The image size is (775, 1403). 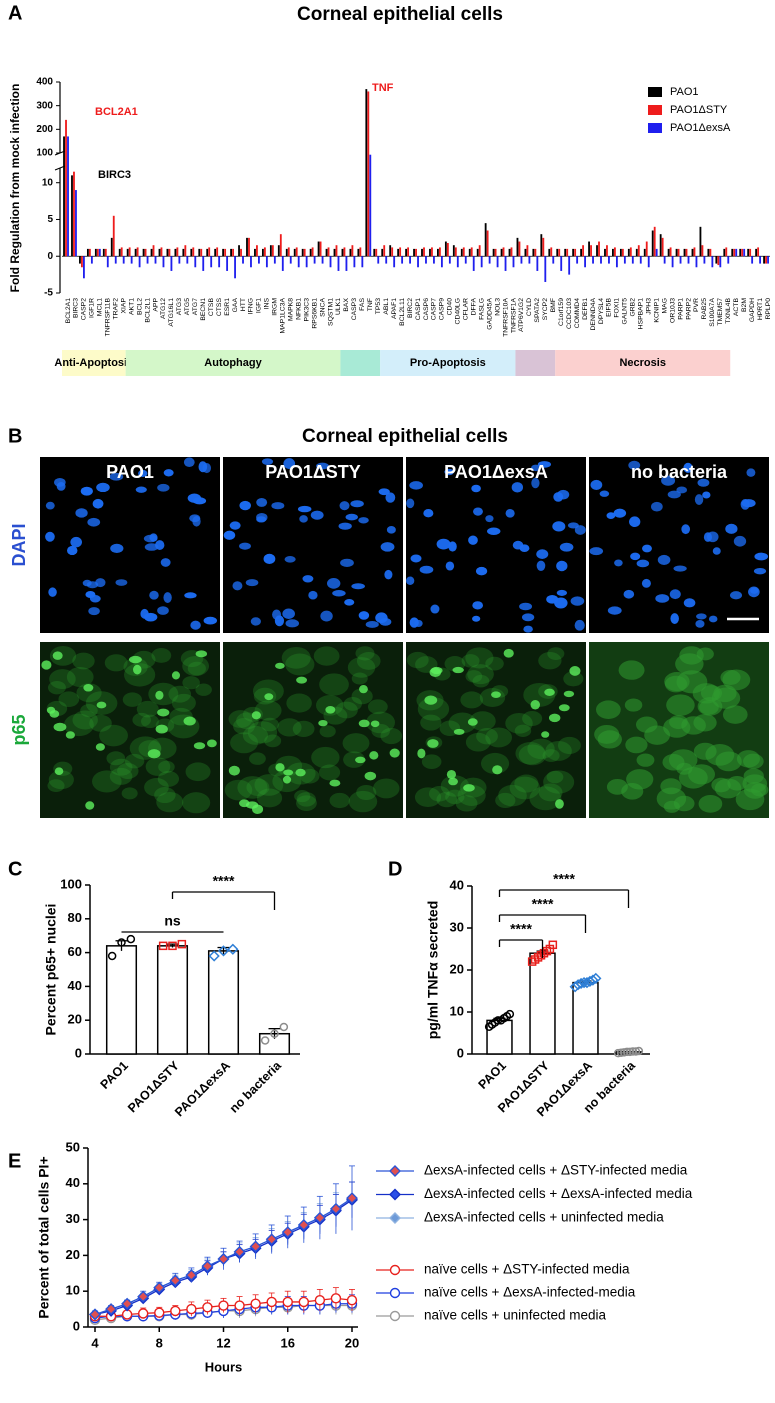 I want to click on gene-label: EIF5B, so click(x=609, y=307).